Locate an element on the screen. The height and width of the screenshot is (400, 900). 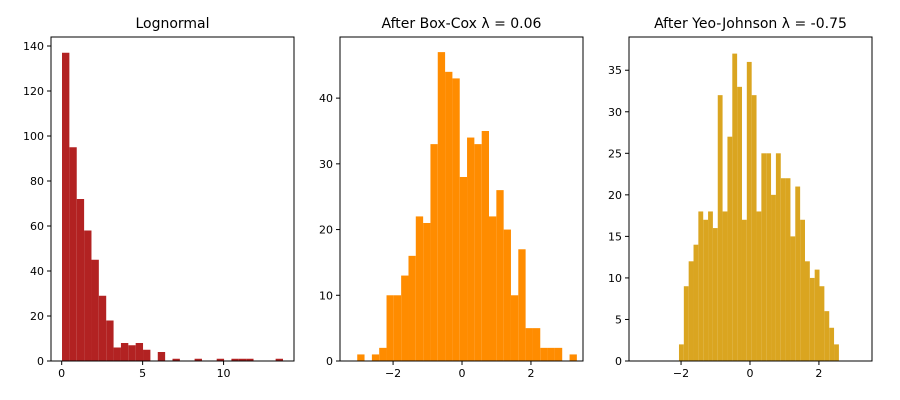
chart-title: After Box-Cox λ = 0.06 is located at coordinates (462, 24).